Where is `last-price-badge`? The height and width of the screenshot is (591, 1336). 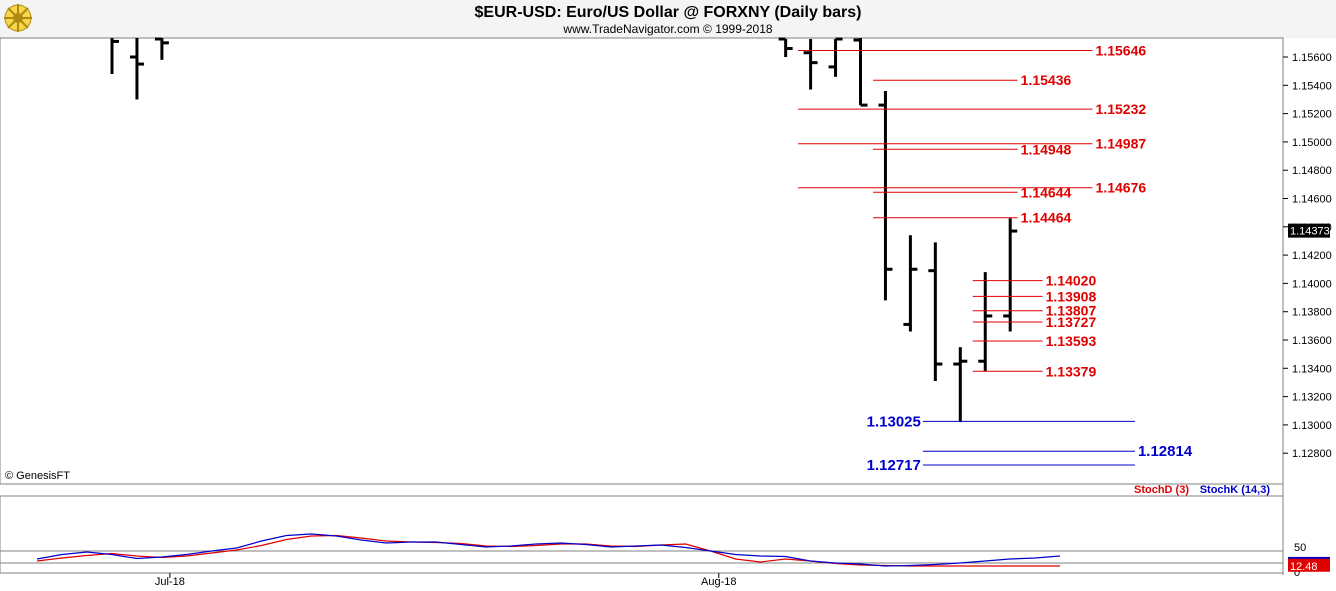
last-price-badge is located at coordinates (1309, 230).